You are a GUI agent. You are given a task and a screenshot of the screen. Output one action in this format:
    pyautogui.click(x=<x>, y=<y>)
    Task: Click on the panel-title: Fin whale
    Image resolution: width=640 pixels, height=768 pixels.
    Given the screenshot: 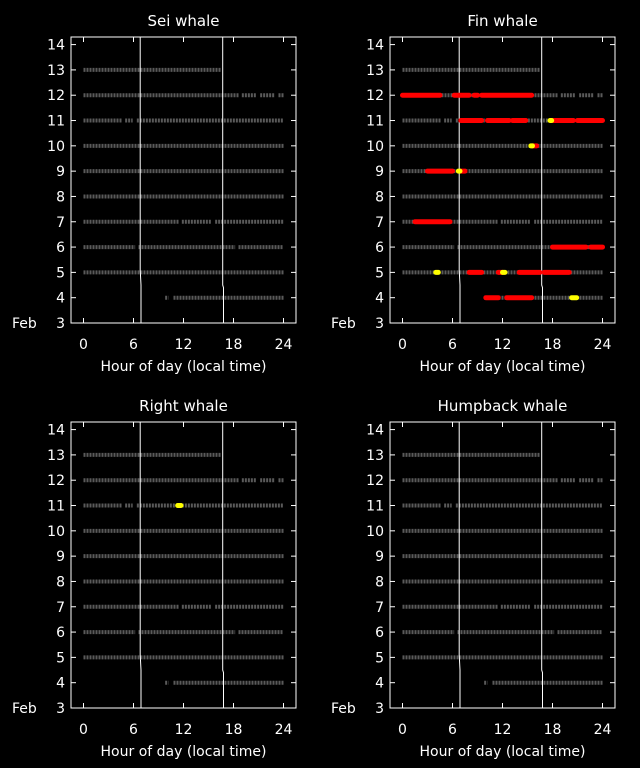 What is the action you would take?
    pyautogui.click(x=502, y=21)
    